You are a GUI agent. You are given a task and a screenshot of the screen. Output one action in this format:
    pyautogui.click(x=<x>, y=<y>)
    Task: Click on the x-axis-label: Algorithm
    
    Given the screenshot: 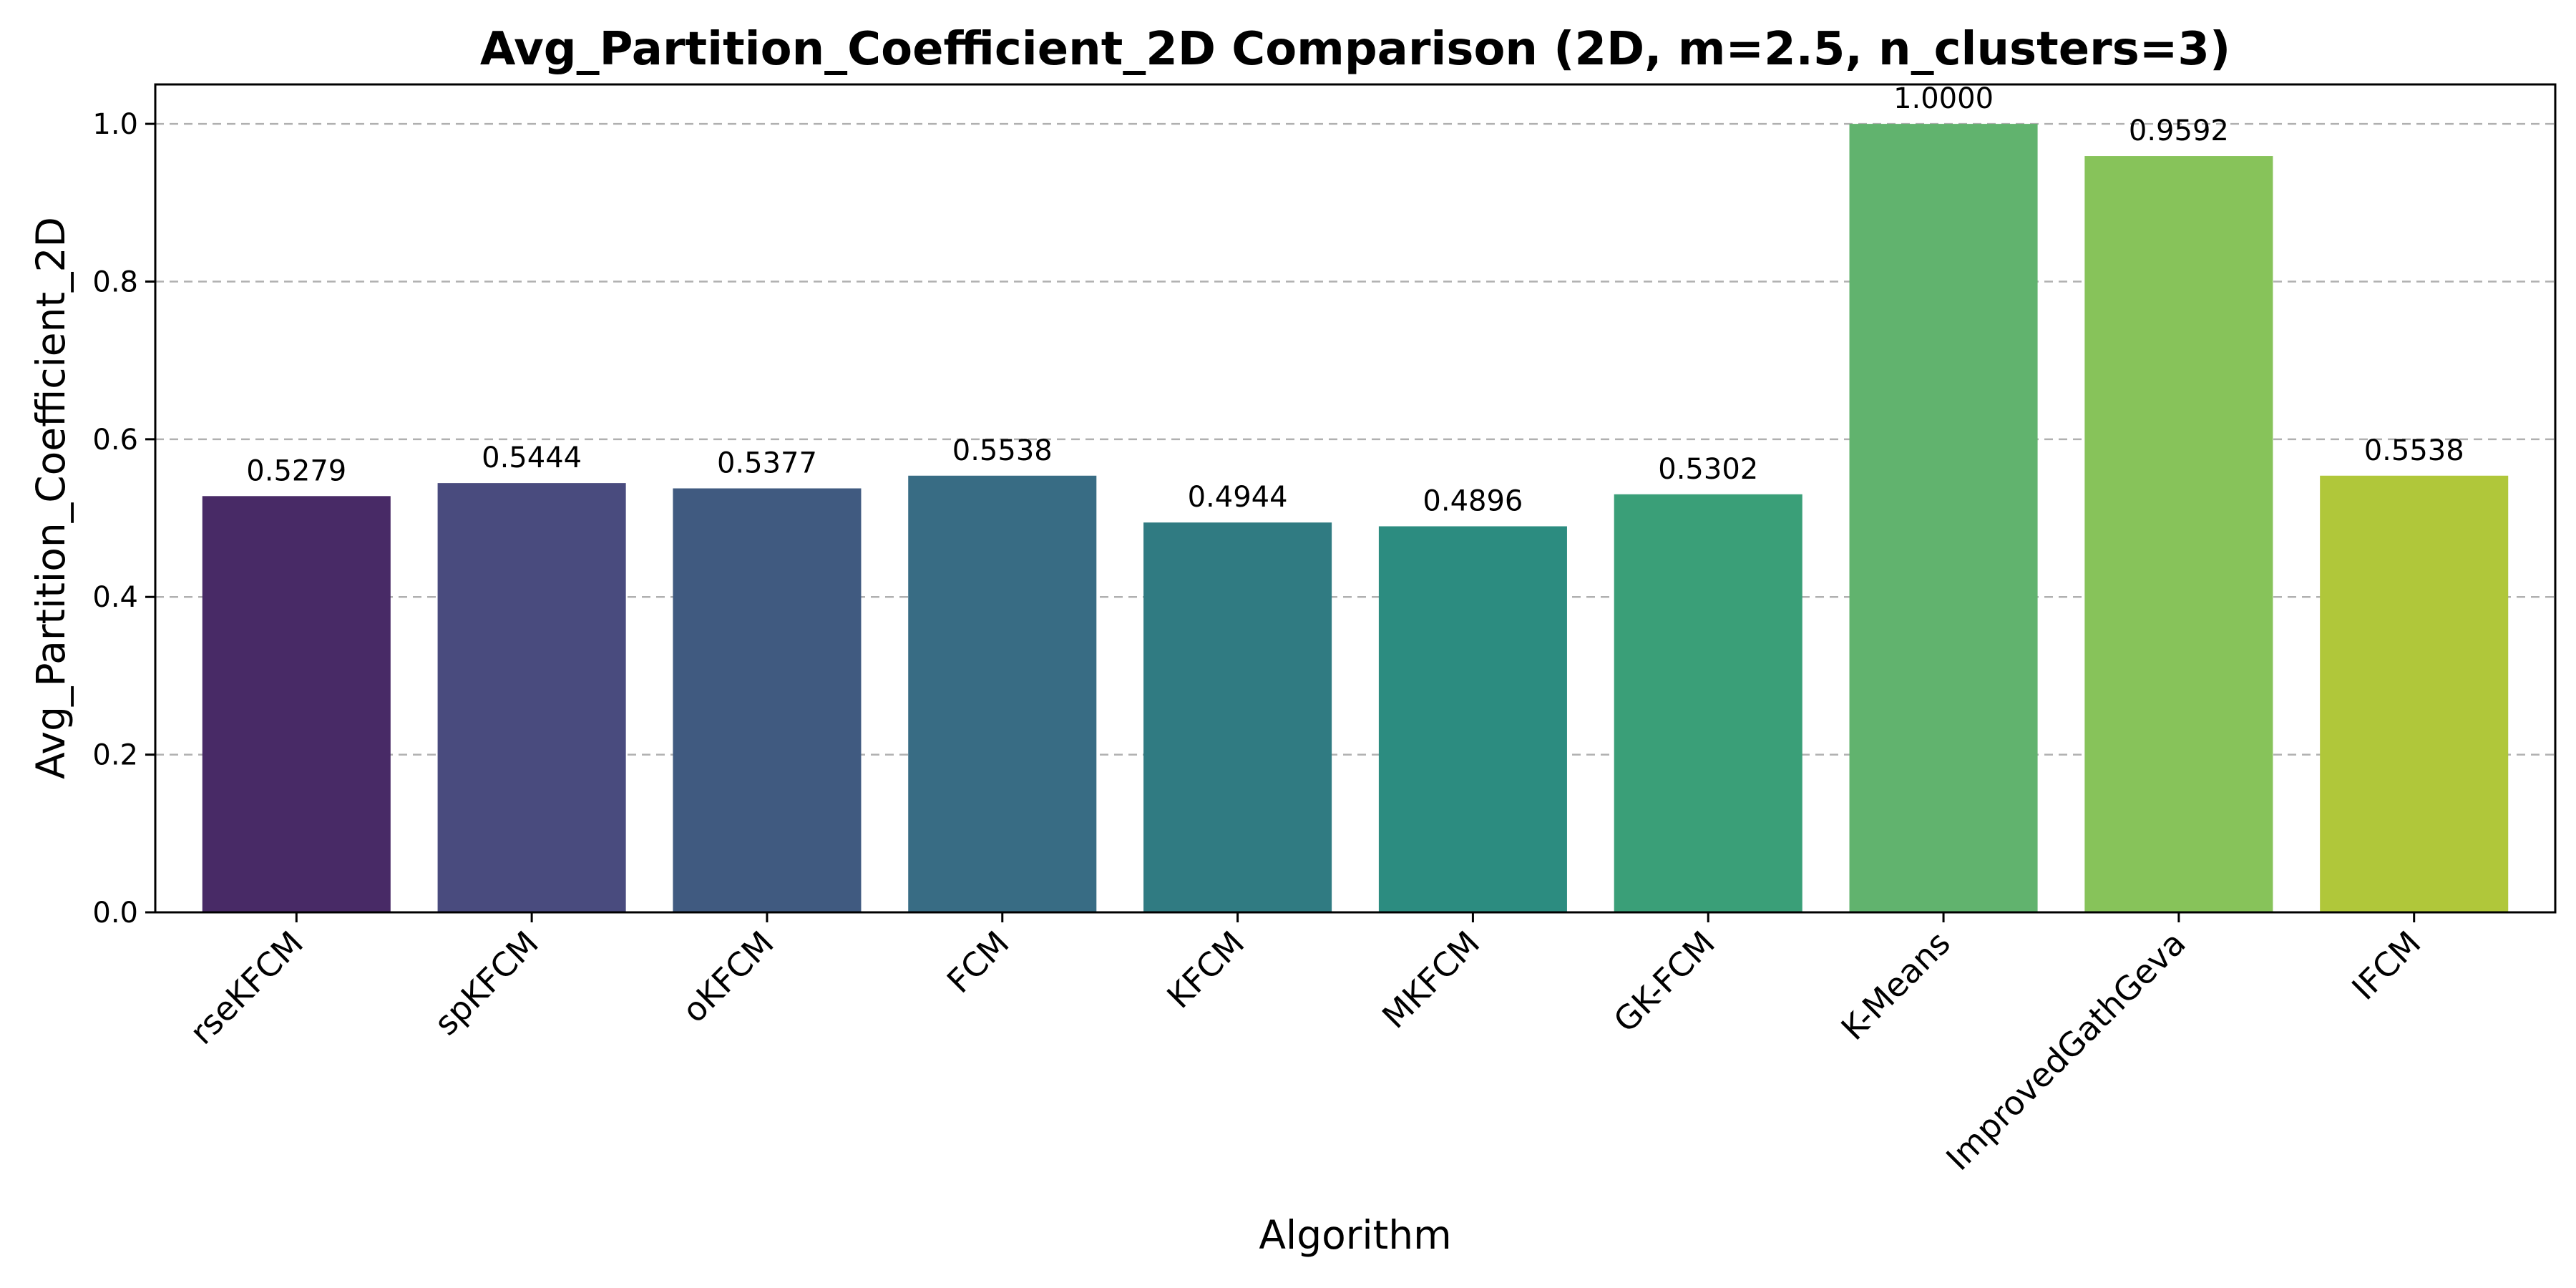 What is the action you would take?
    pyautogui.click(x=1355, y=1235)
    